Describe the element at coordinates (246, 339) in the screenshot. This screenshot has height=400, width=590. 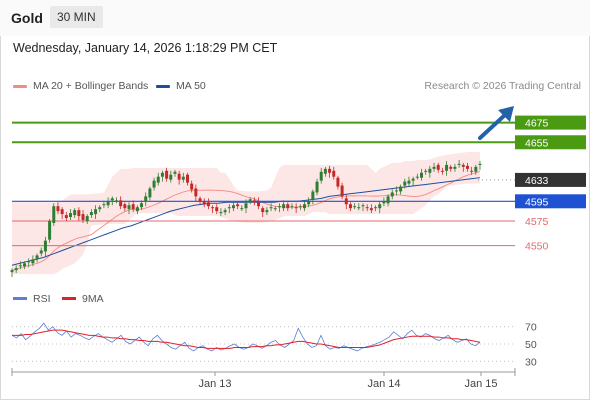
I see `series-9ma` at that location.